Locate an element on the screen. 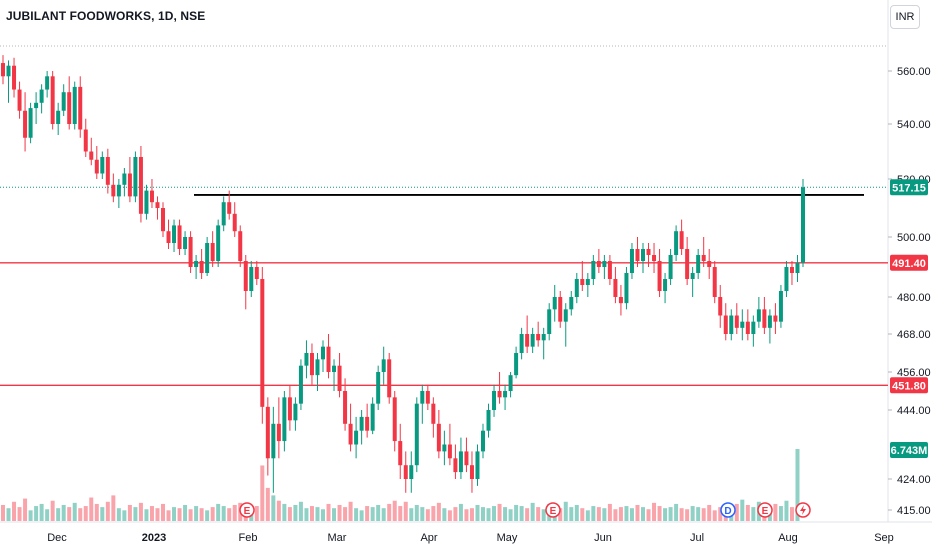 This screenshot has width=932, height=550. y-tick-label: 500.00 is located at coordinates (914, 238).